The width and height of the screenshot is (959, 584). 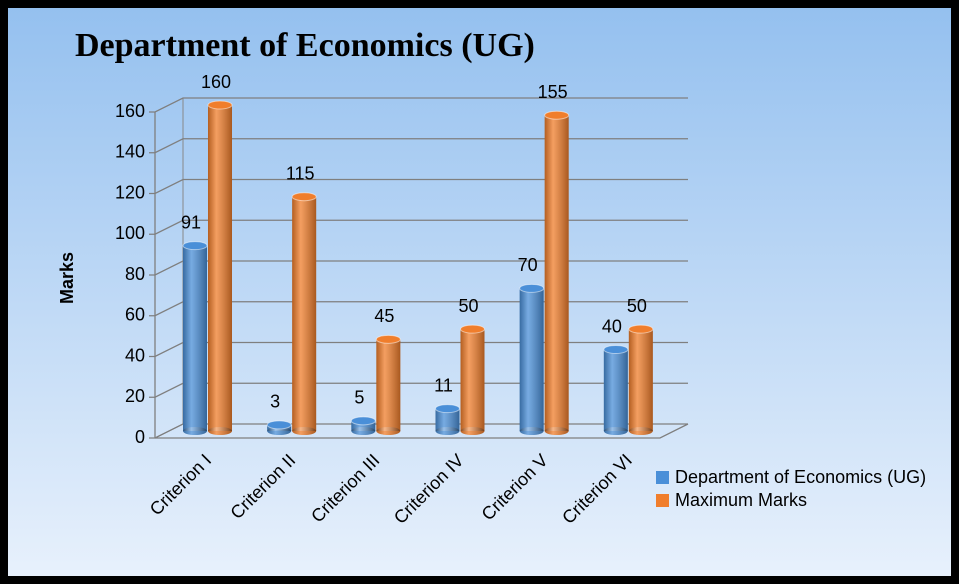 What do you see at coordinates (216, 82) in the screenshot?
I see `data-label: 160` at bounding box center [216, 82].